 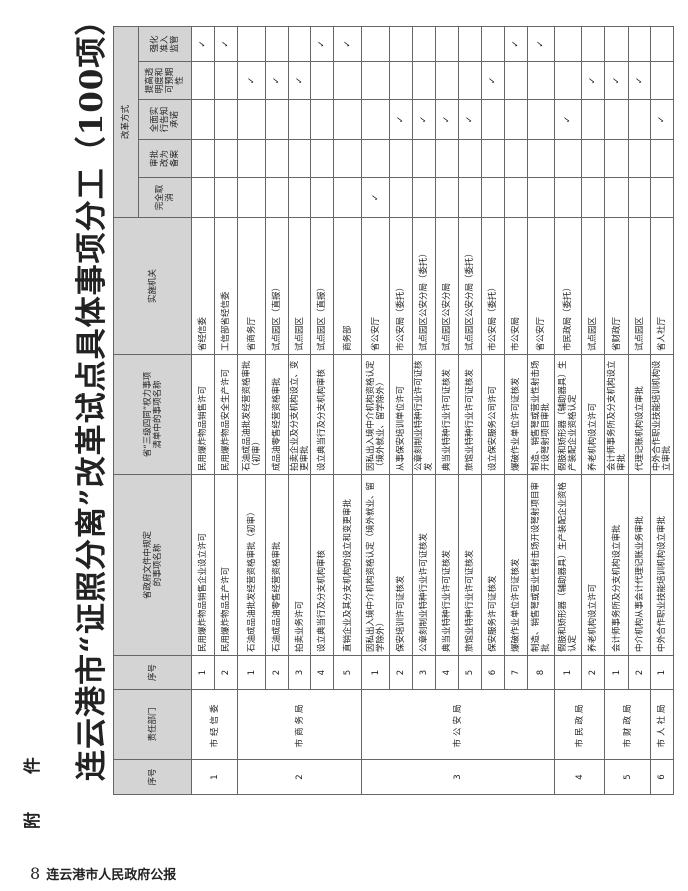 I want to click on page-footer: 8 连云港市人民政府公报, so click(x=103, y=873).